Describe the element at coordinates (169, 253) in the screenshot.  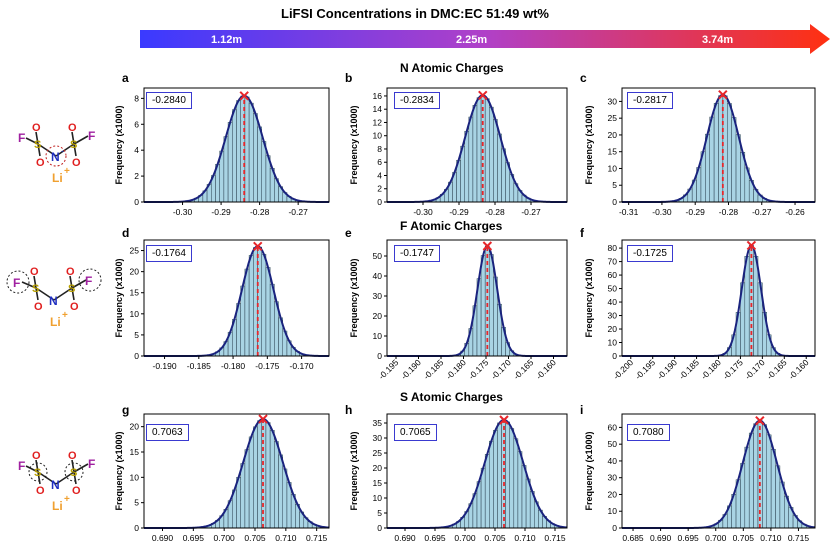
I see `mean-value-box-d: -0.1764` at that location.